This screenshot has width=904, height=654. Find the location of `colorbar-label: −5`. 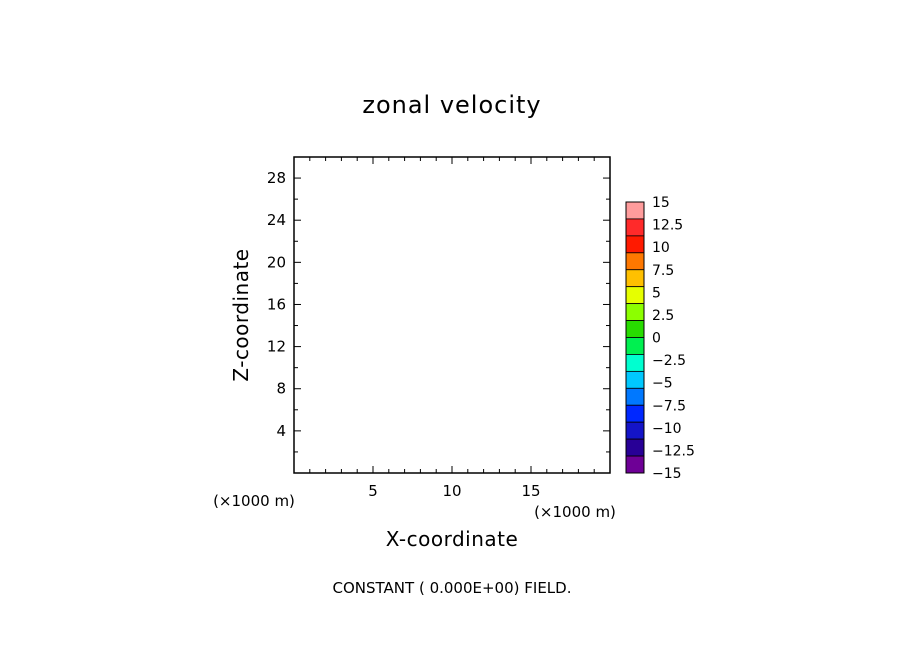

colorbar-label: −5 is located at coordinates (662, 384).